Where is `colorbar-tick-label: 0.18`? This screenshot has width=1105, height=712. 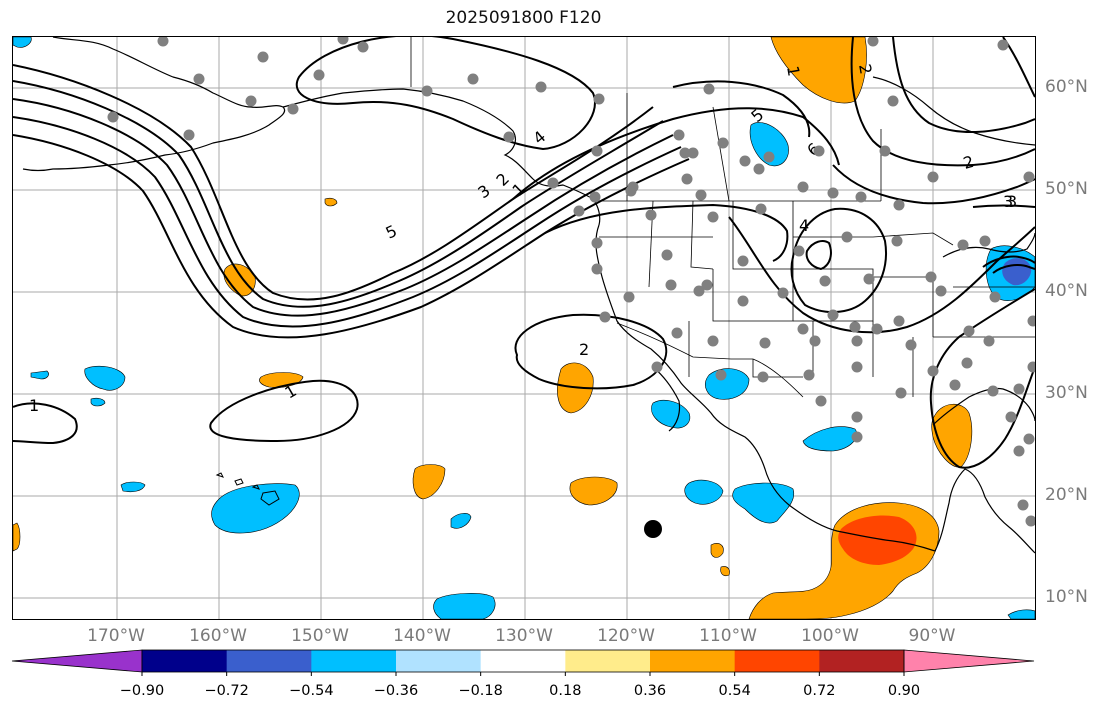 colorbar-tick-label: 0.18 is located at coordinates (565, 691).